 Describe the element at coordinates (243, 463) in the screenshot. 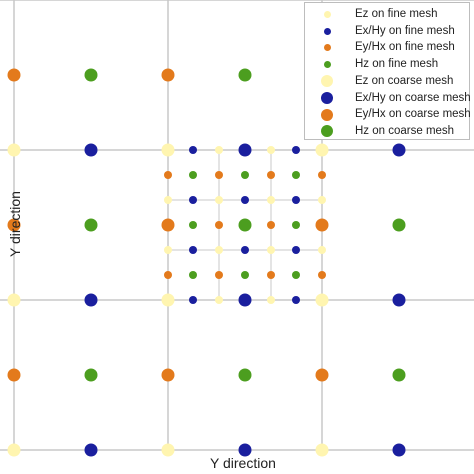

I see `x-axis-label: Y direction` at that location.